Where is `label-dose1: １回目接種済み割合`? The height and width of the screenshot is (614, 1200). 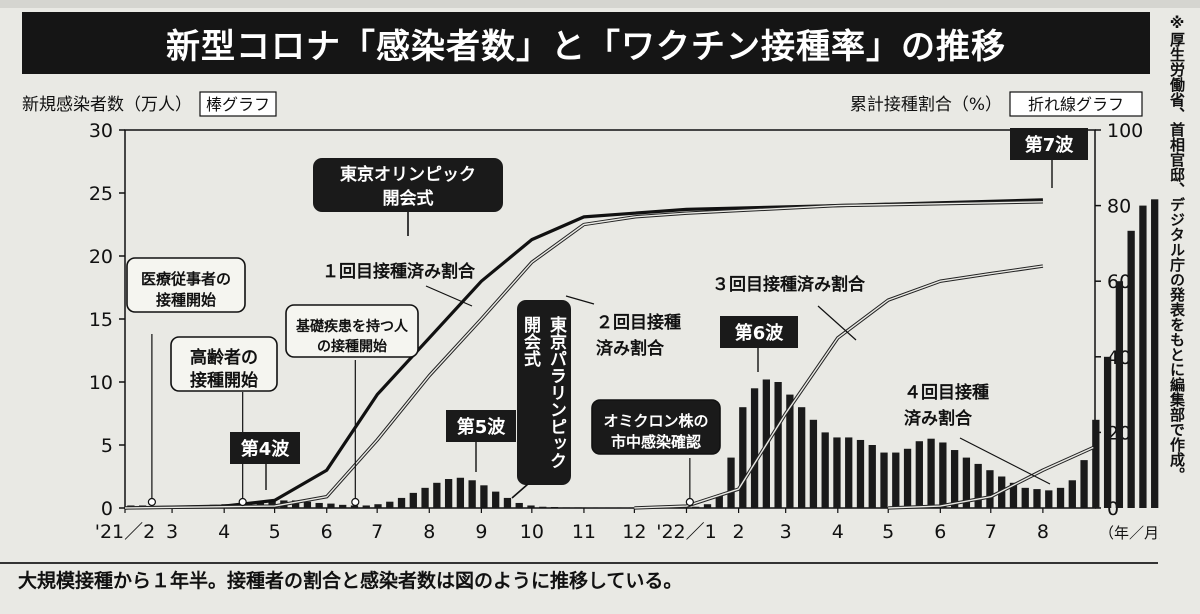
label-dose1: １回目接種済み割合 is located at coordinates (399, 271).